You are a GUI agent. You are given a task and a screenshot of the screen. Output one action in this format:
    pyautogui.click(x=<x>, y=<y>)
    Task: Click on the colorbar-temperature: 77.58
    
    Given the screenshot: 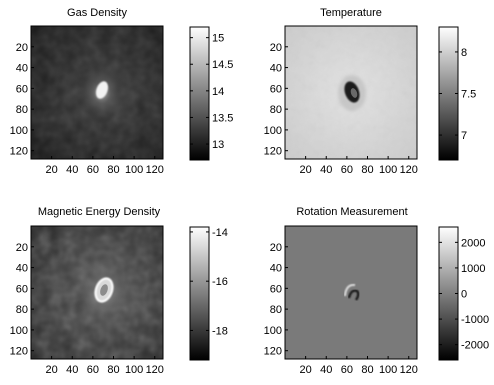 What is the action you would take?
    pyautogui.click(x=457, y=93)
    